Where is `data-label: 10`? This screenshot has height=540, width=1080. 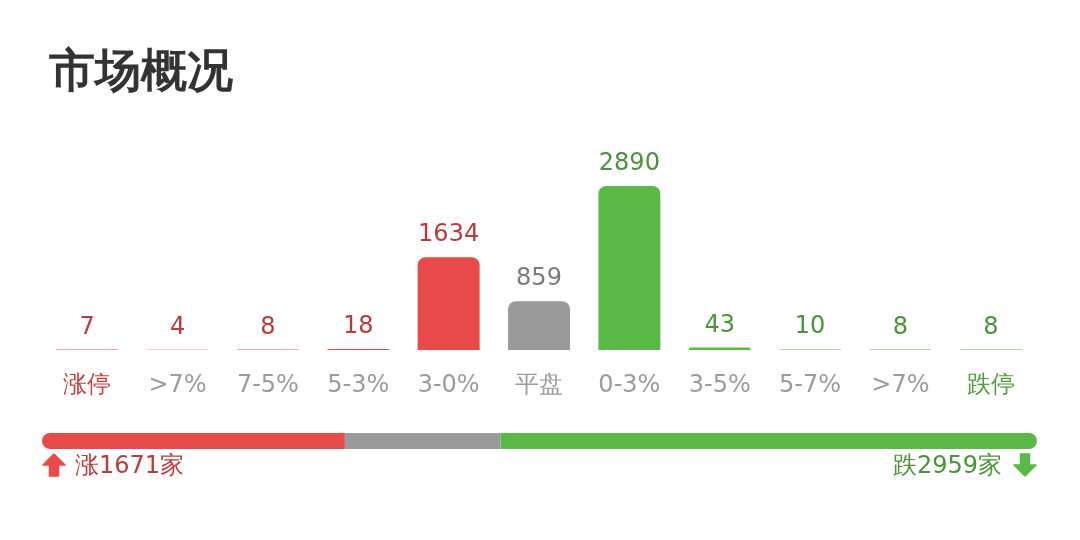 data-label: 10 is located at coordinates (810, 325).